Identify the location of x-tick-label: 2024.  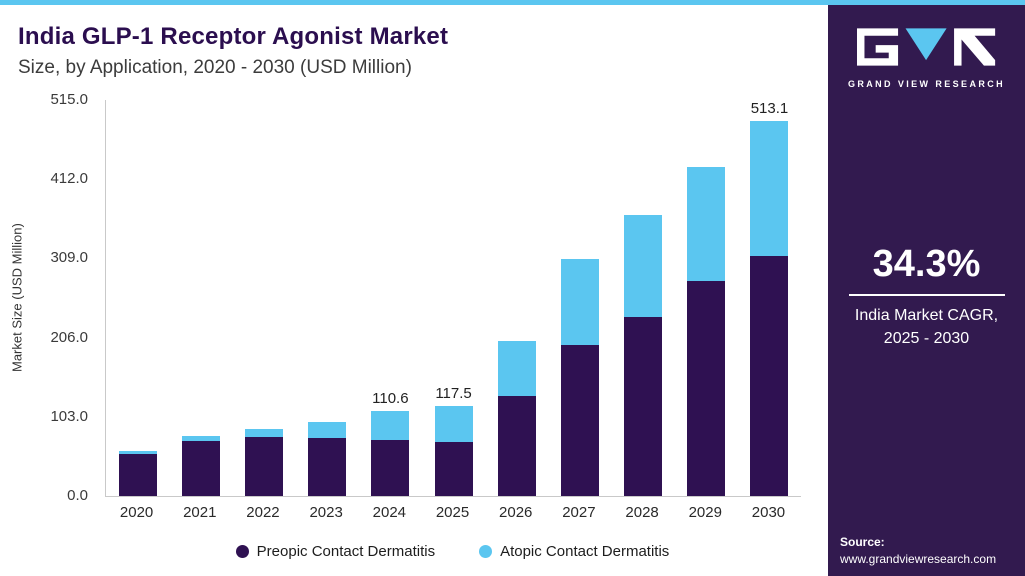
(389, 512).